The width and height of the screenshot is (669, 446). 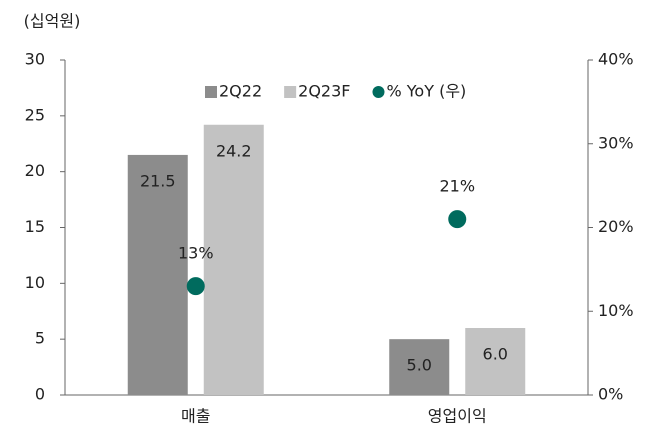 What do you see at coordinates (35, 282) in the screenshot?
I see `y-tick-label: 10` at bounding box center [35, 282].